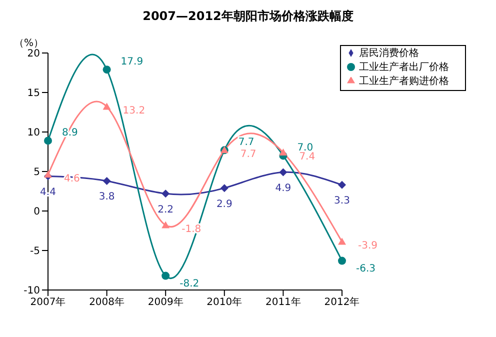 This screenshot has width=496, height=337. I want to click on x-tick-label: 2012年, so click(342, 302).